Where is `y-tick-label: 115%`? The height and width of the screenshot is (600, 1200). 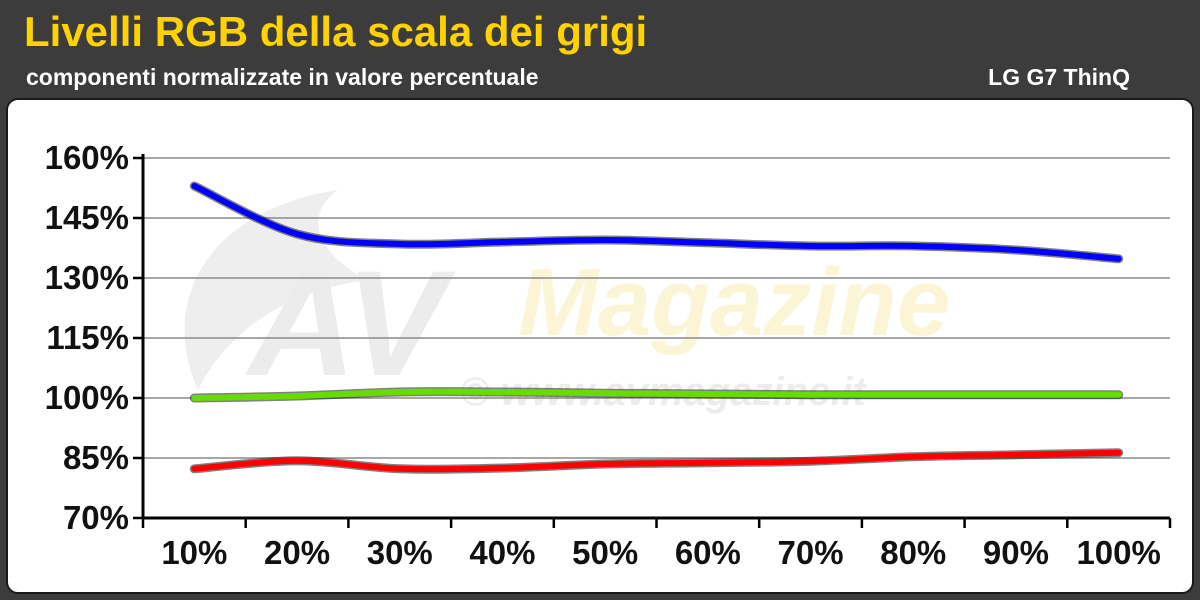
y-tick-label: 115% is located at coordinates (87, 337).